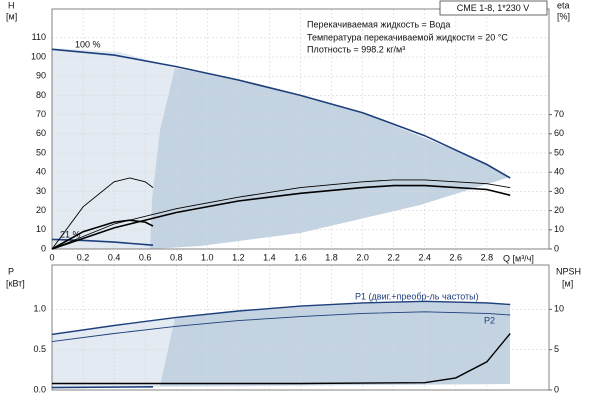  Describe the element at coordinates (238, 257) in the screenshot. I see `x-tick-label: 1.2` at that location.